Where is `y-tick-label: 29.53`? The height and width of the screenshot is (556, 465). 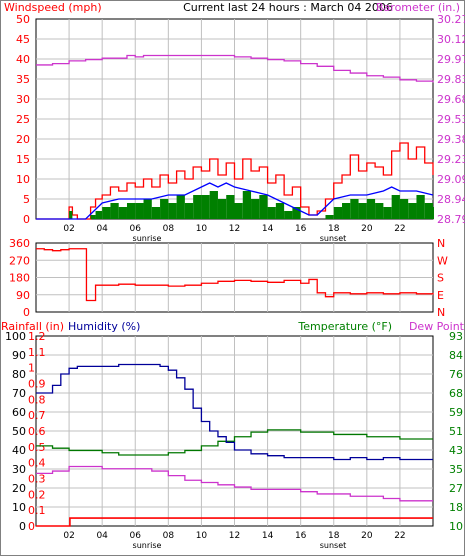
y-tick-label: 29.53 is located at coordinates (451, 119).